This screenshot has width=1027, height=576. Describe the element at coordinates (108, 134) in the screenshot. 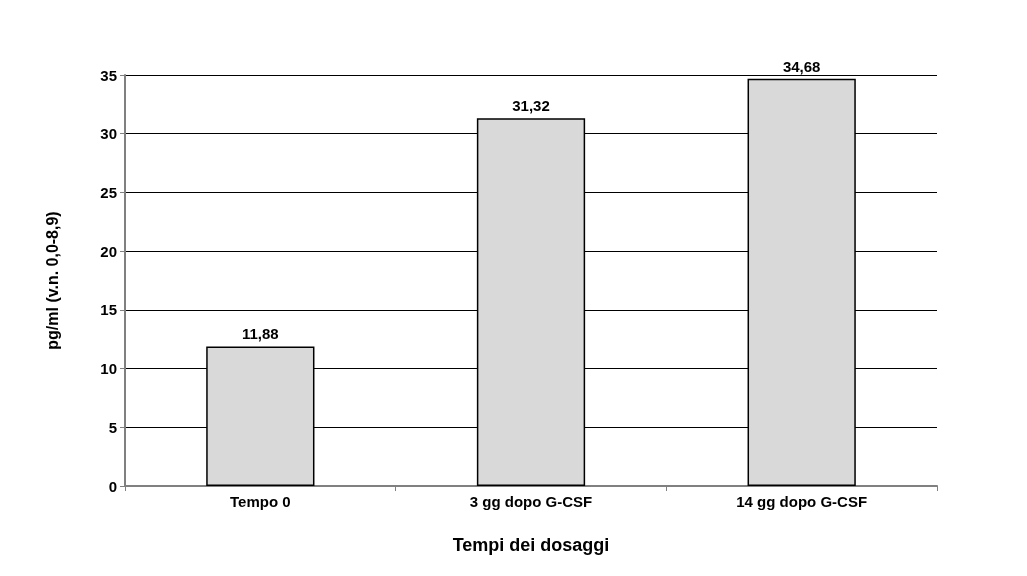

I see `y-tick-label: 30` at that location.